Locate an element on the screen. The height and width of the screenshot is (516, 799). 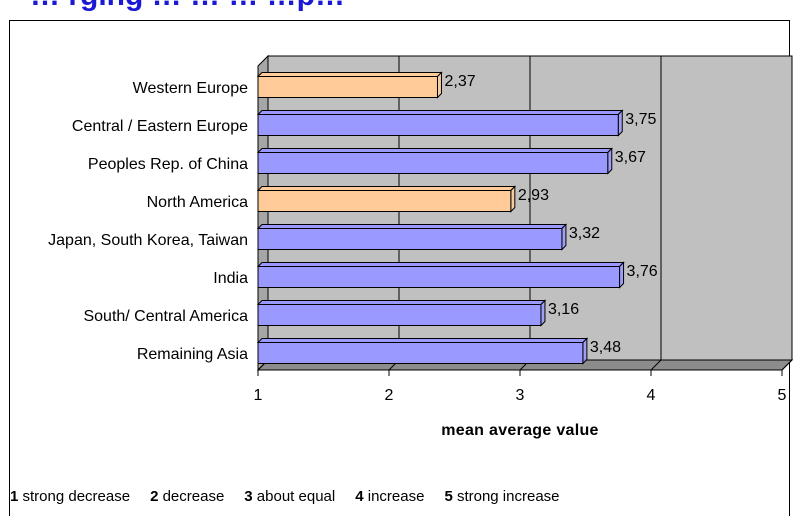
x-tick-label: 5 is located at coordinates (782, 395).